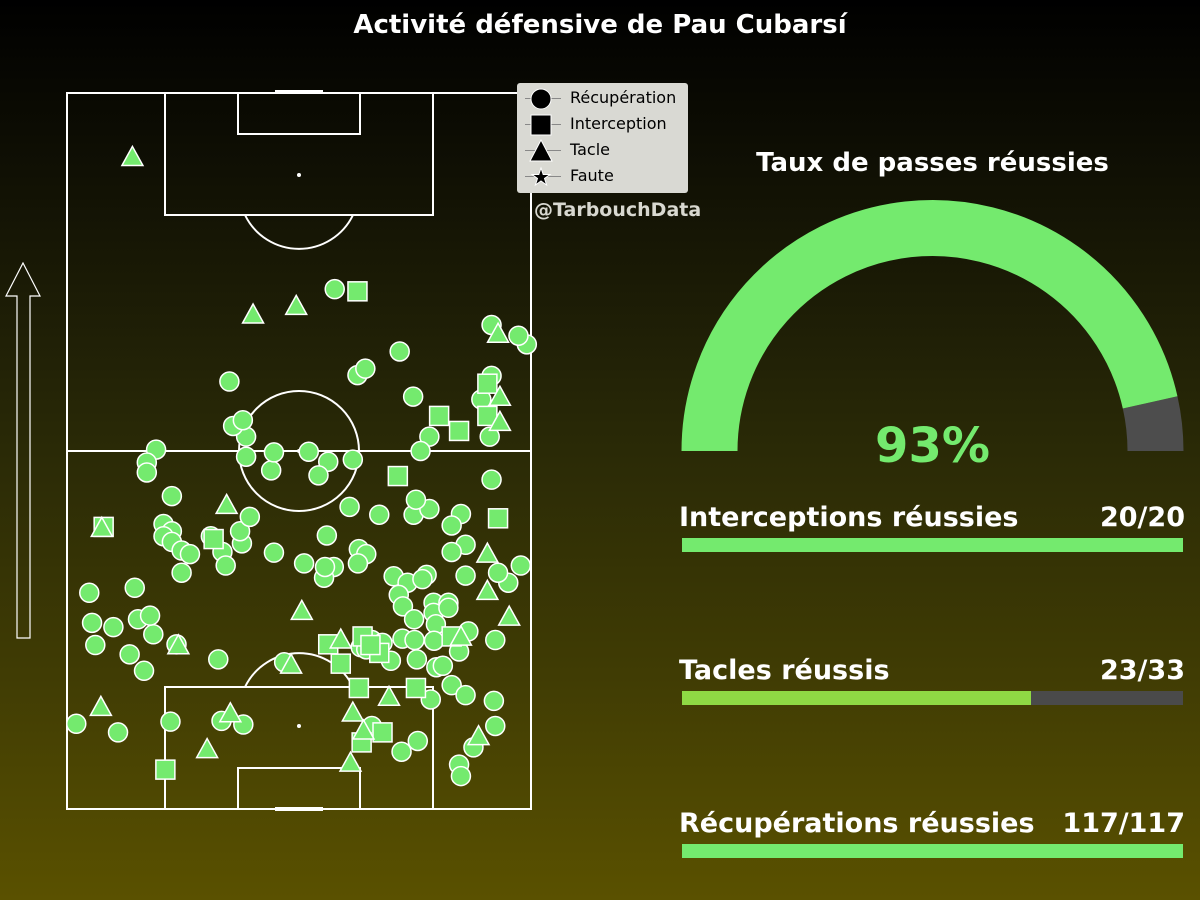  What do you see at coordinates (849, 517) in the screenshot?
I see `stat-name: Interceptions réussies` at bounding box center [849, 517].